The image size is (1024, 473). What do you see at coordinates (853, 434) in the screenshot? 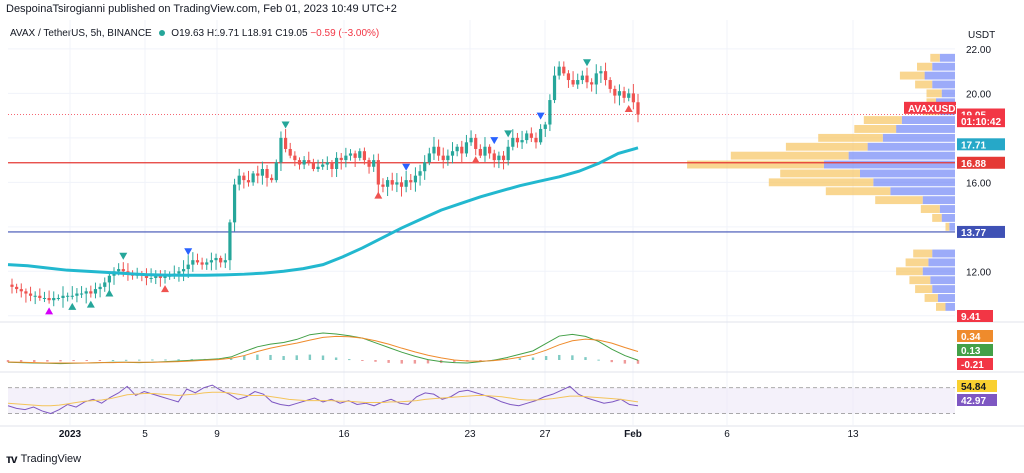
I see `x-tick-label: 13` at bounding box center [853, 434].